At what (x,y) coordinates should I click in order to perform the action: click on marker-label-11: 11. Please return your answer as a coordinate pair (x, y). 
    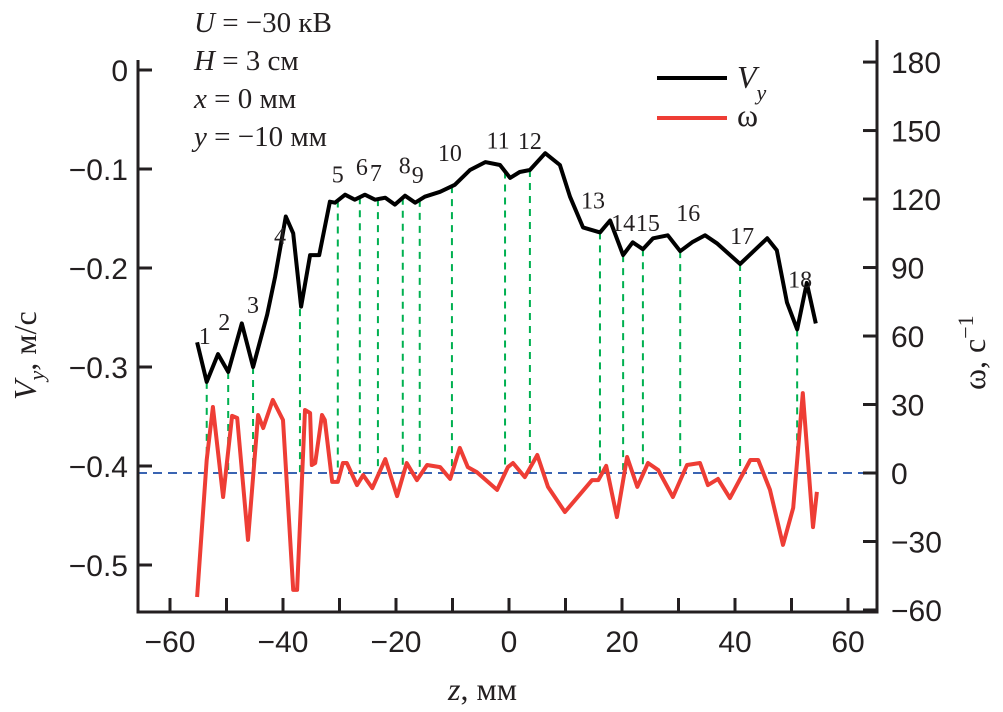
    Looking at the image, I should click on (497, 141).